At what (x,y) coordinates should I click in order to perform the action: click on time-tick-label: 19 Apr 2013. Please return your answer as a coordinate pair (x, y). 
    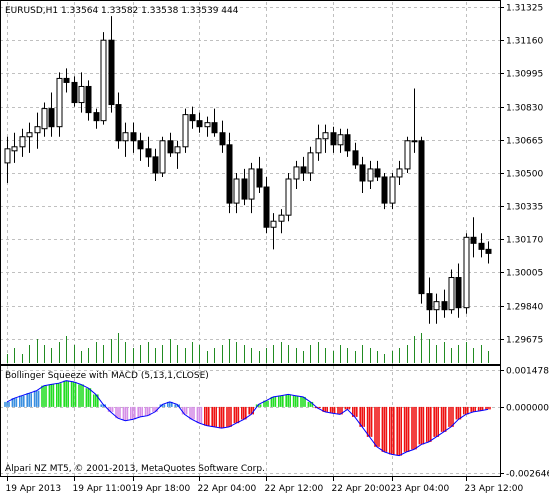
    Looking at the image, I should click on (34, 489).